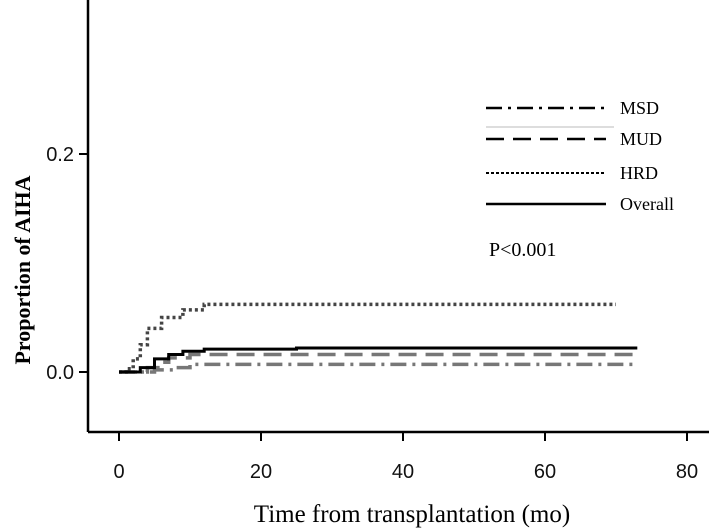 The image size is (709, 529). I want to click on series-line-overall, so click(378, 360).